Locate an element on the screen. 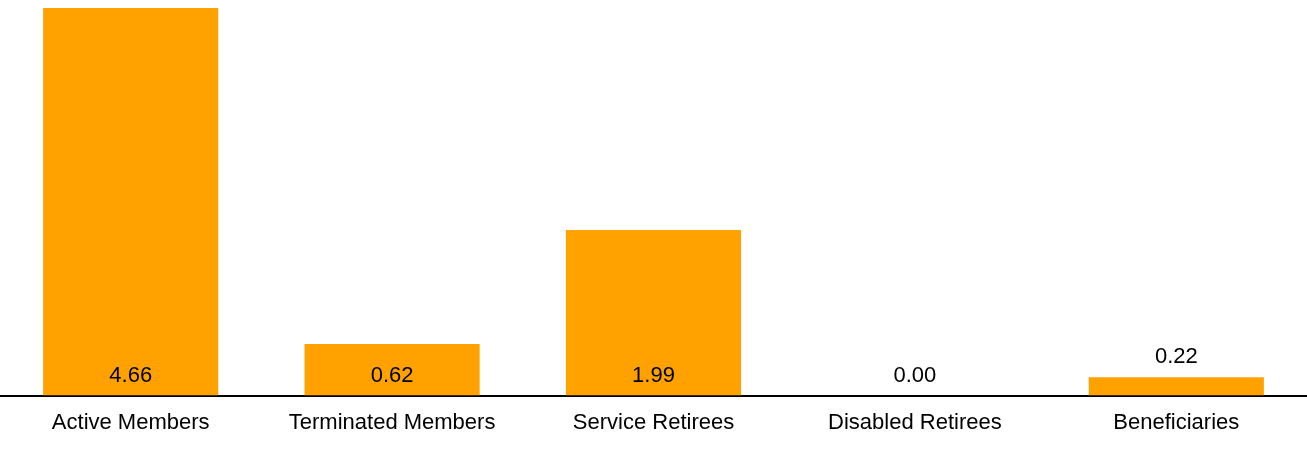 This screenshot has width=1307, height=454. x-tick-label: Disabled Retirees is located at coordinates (915, 421).